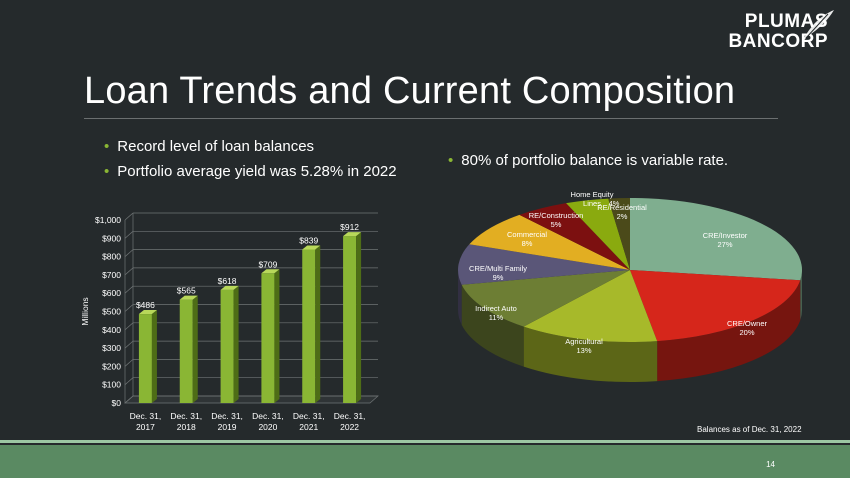 This screenshot has height=478, width=850. I want to click on logo-line2: BANCORP, so click(778, 41).